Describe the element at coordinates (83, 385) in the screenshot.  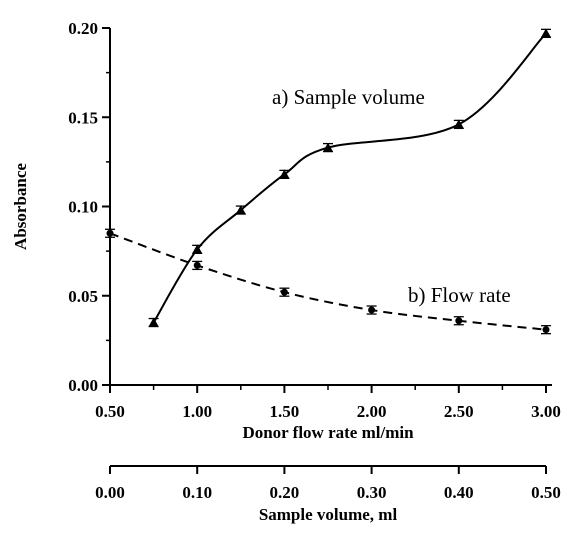
I see `y-tick-label: 0.00` at that location.